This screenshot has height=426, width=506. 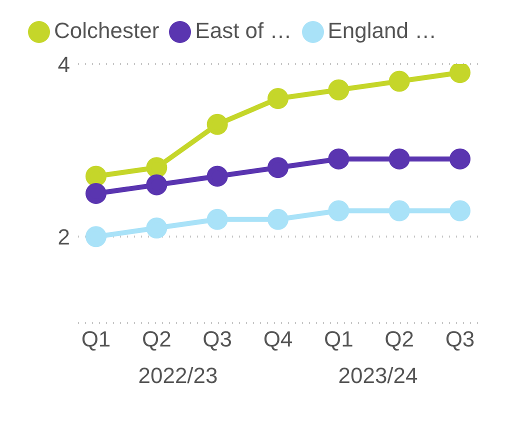 I want to click on y-tick-label: 4, so click(x=64, y=64).